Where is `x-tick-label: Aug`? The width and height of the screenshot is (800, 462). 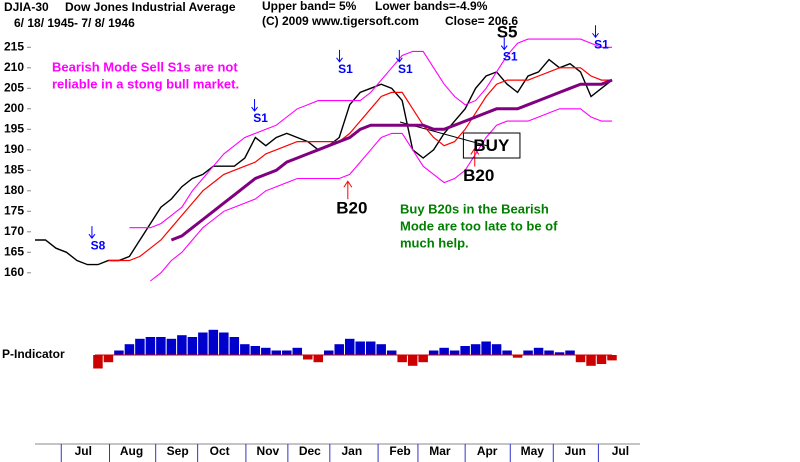
x-tick-label: Aug is located at coordinates (131, 451).